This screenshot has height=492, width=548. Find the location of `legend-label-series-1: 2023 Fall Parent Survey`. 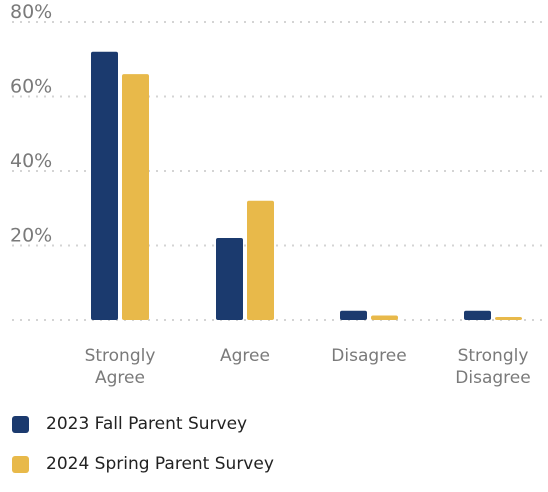

legend-label-series-1: 2023 Fall Parent Survey is located at coordinates (147, 424).